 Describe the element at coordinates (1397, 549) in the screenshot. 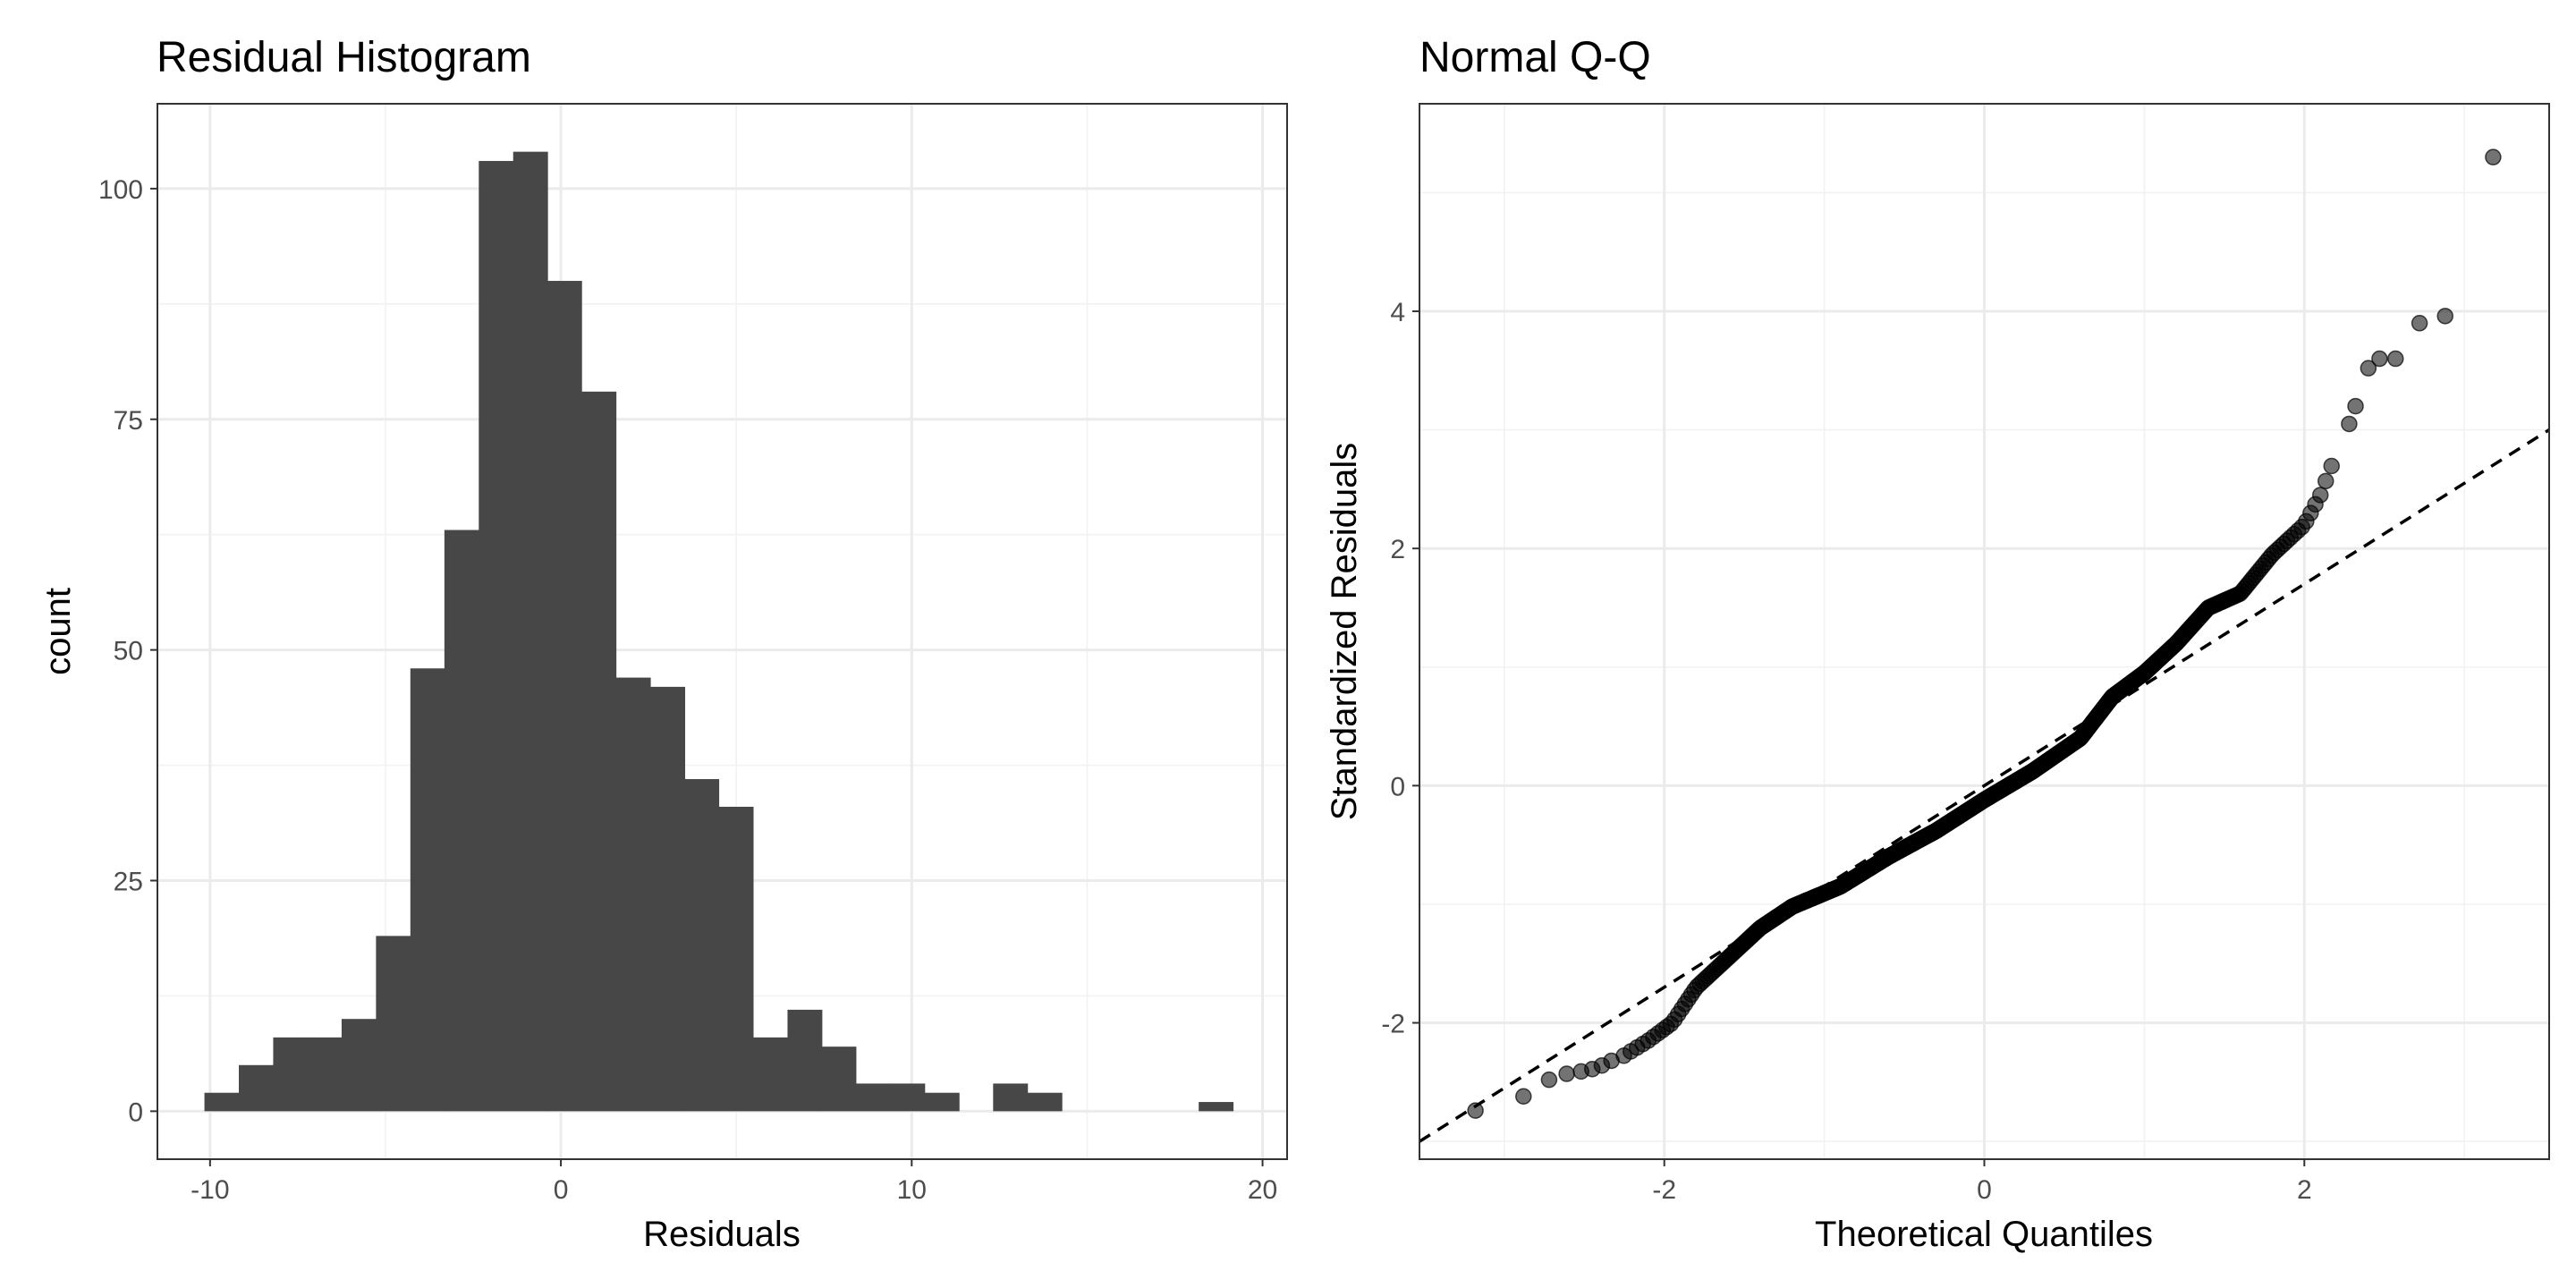

I see `y-tick-label: 2` at that location.